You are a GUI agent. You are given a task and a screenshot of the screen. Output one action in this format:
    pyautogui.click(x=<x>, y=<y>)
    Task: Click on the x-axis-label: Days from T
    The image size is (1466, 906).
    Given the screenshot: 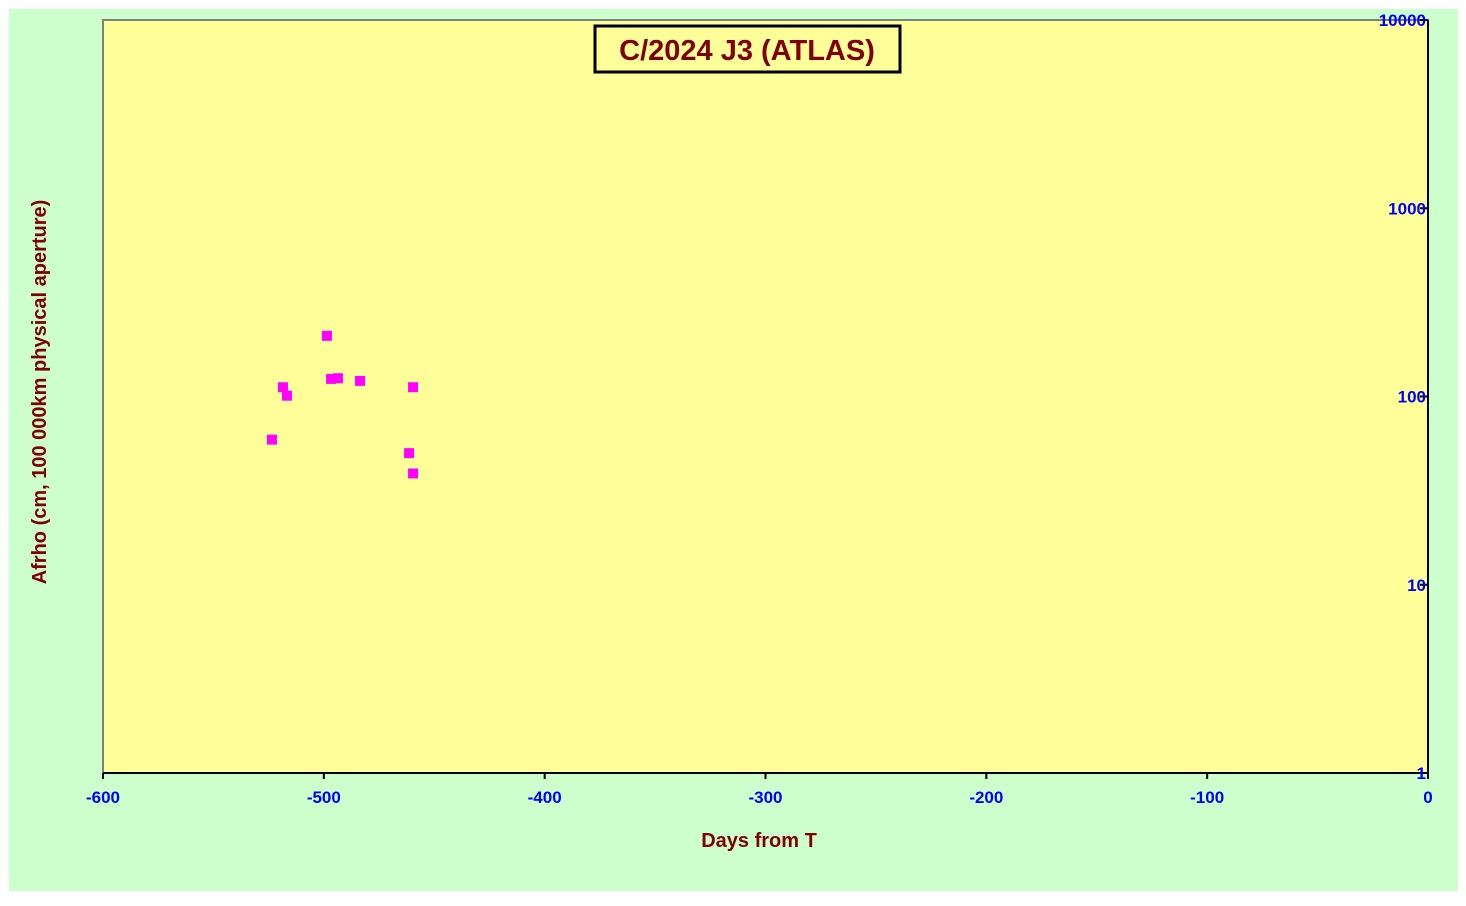 What is the action you would take?
    pyautogui.click(x=759, y=841)
    